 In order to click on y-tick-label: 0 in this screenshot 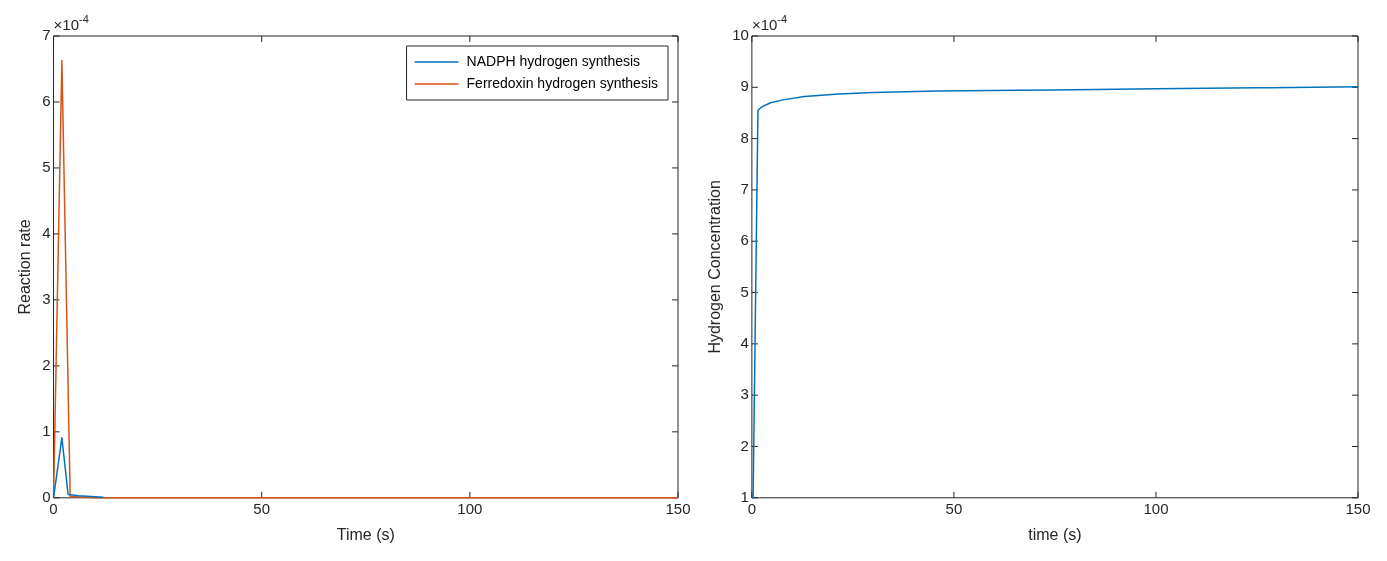, I will do `click(46, 496)`.